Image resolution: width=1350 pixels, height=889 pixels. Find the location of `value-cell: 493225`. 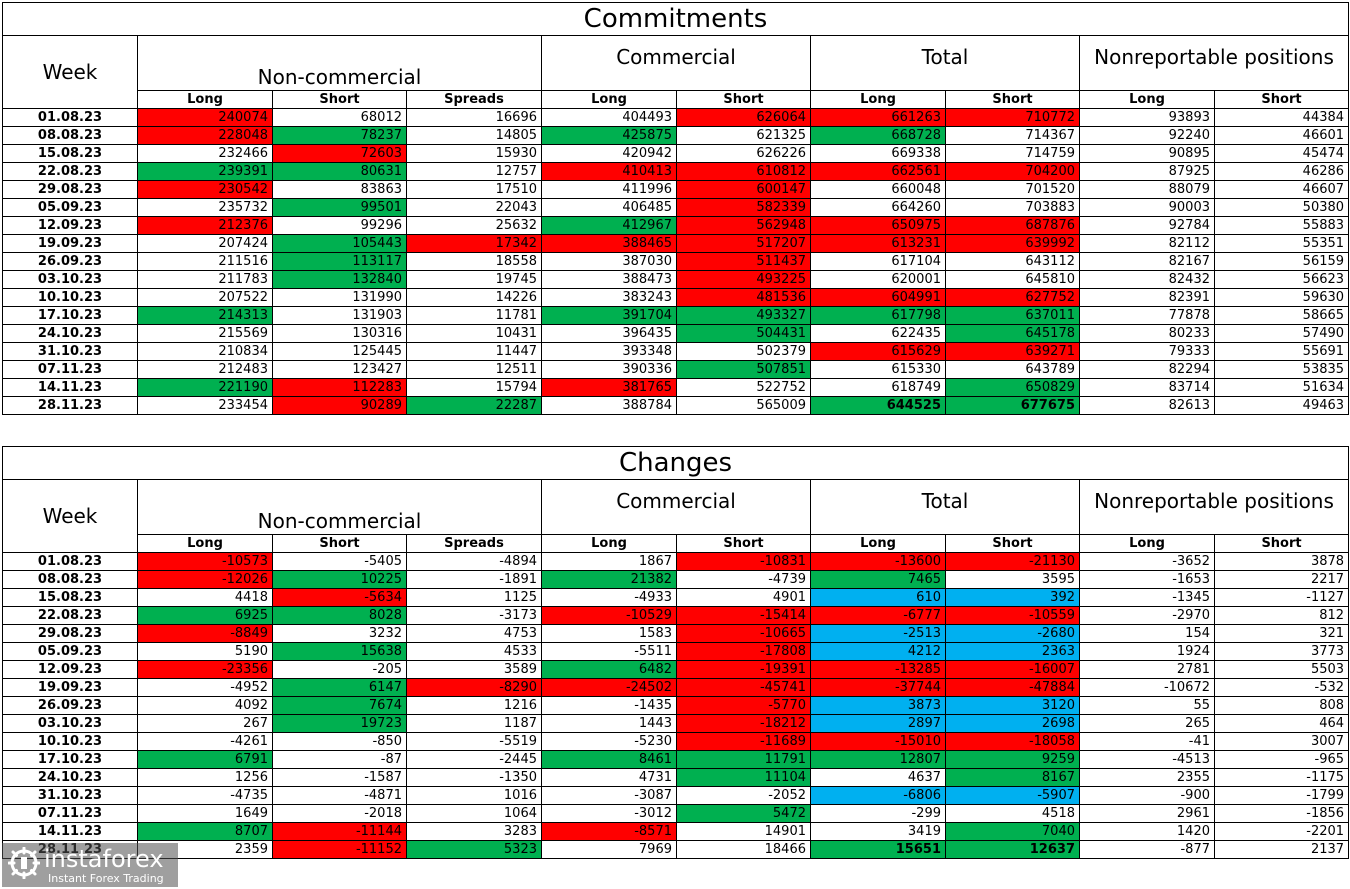

value-cell: 493225 is located at coordinates (743, 279).